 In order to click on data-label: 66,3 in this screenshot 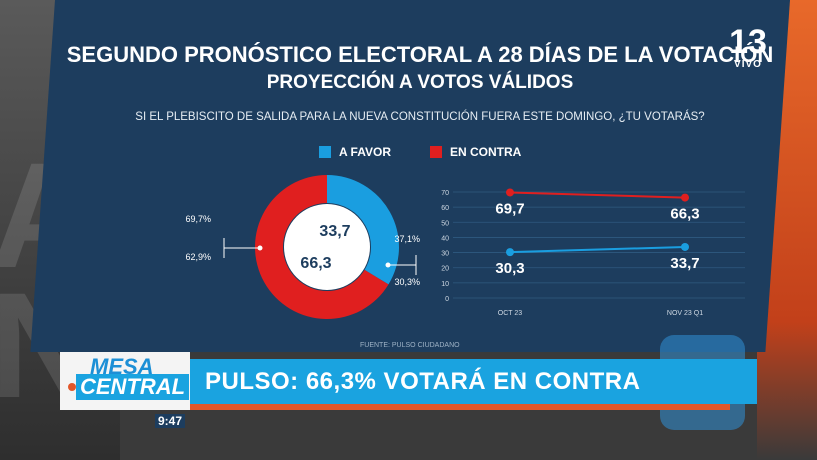, I will do `click(684, 214)`.